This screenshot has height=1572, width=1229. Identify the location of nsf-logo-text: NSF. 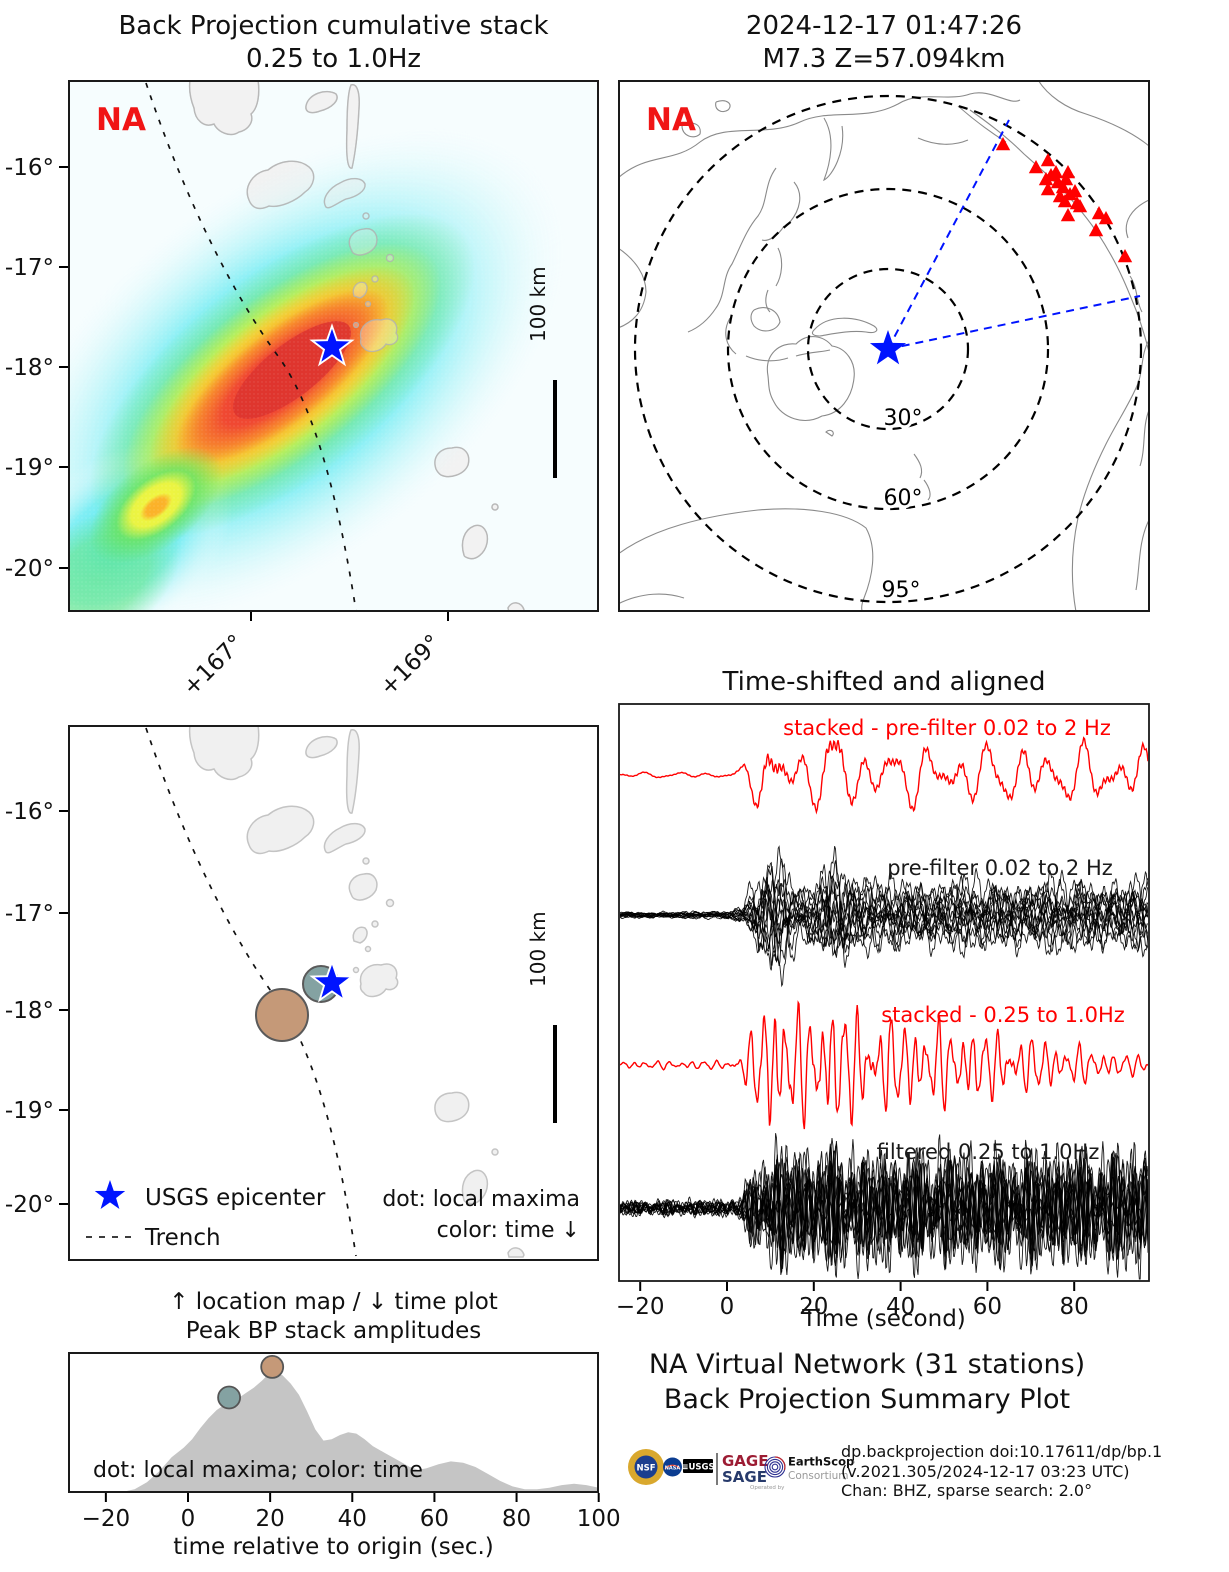
(645, 1469).